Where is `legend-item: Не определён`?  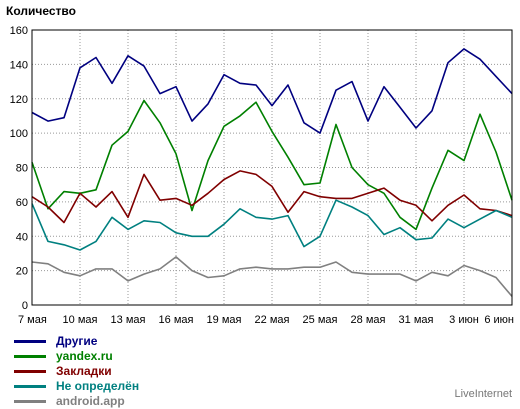 legend-item: Не определён is located at coordinates (76, 386).